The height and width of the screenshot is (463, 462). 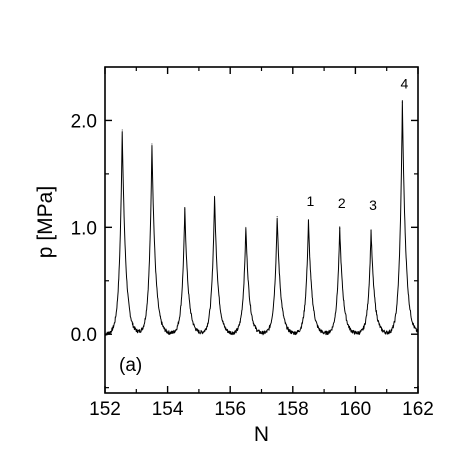 What do you see at coordinates (168, 409) in the screenshot?
I see `x-tick-label: 154` at bounding box center [168, 409].